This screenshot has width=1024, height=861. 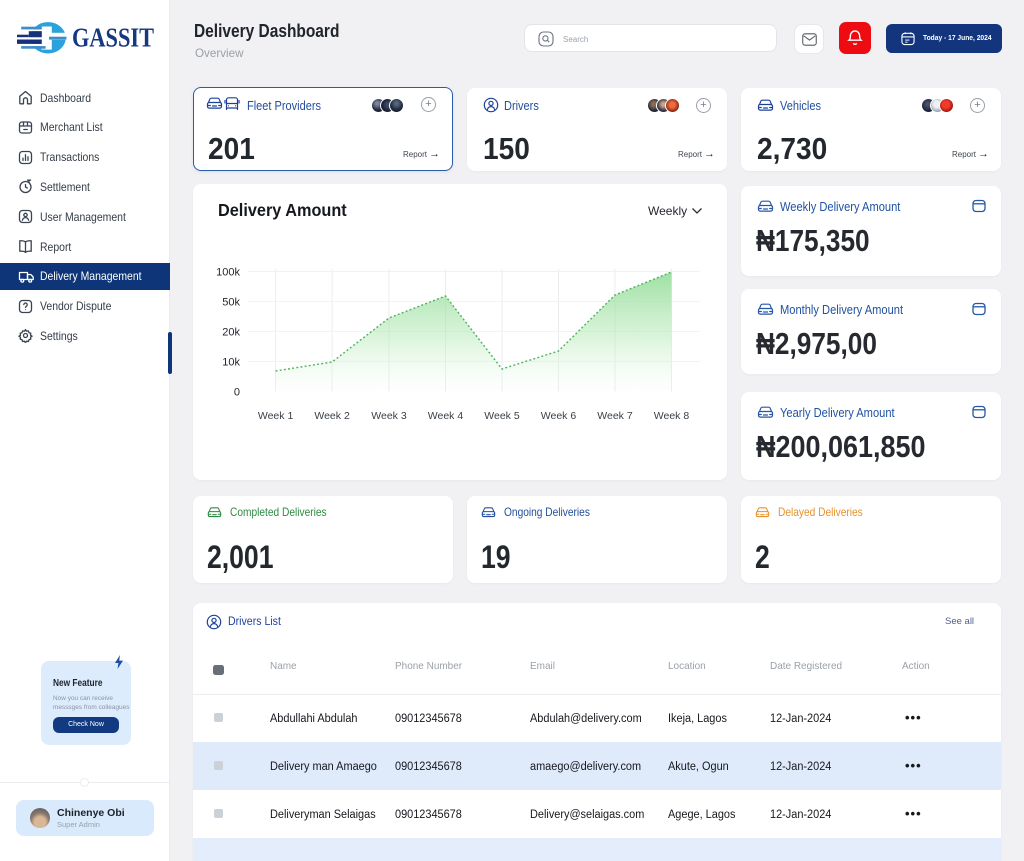 What do you see at coordinates (113, 38) in the screenshot?
I see `svg-text: GASSIT` at bounding box center [113, 38].